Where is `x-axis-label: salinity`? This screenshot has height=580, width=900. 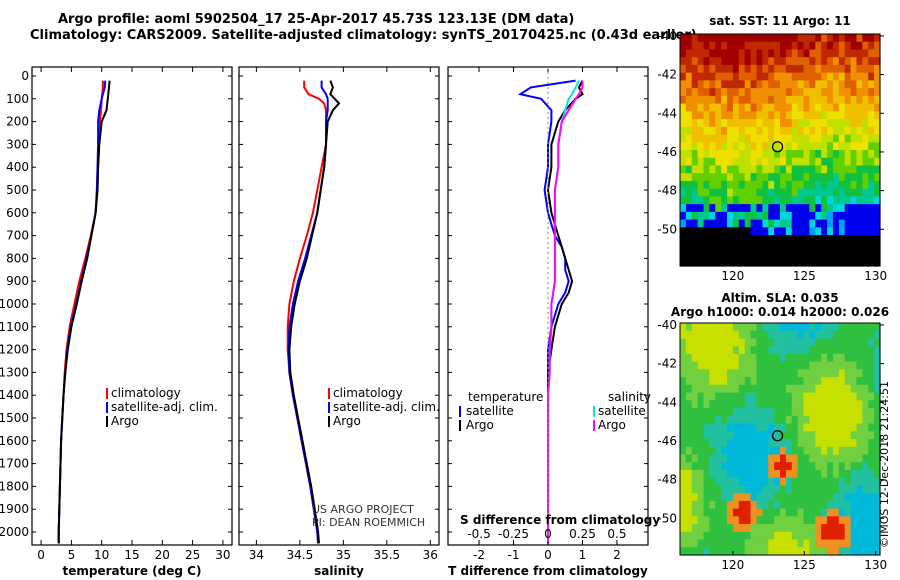
x-axis-label: salinity is located at coordinates (339, 571).